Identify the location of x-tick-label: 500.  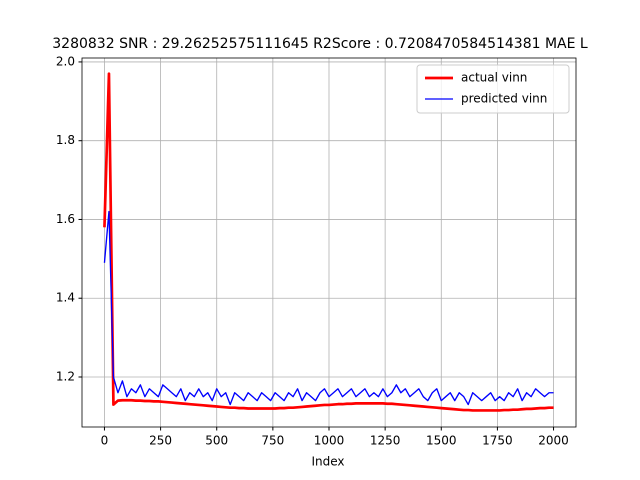
(216, 441).